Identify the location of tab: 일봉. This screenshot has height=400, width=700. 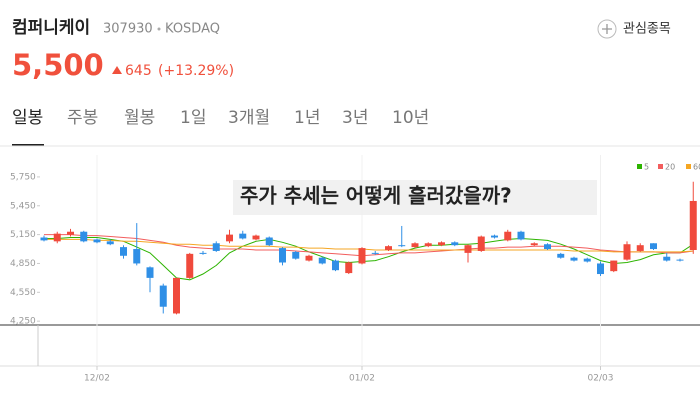
(27, 118).